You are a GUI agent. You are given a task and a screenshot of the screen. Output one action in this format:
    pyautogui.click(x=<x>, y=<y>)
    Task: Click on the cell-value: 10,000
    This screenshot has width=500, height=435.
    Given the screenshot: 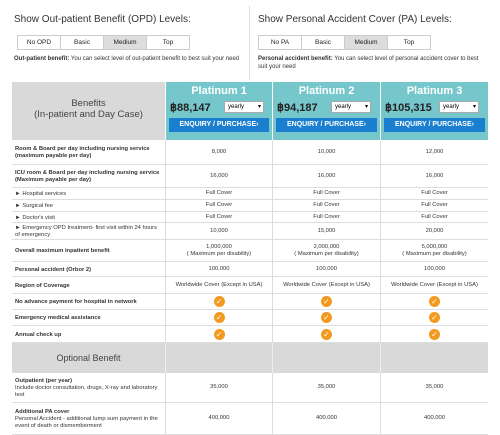 What is the action you would take?
    pyautogui.click(x=219, y=230)
    